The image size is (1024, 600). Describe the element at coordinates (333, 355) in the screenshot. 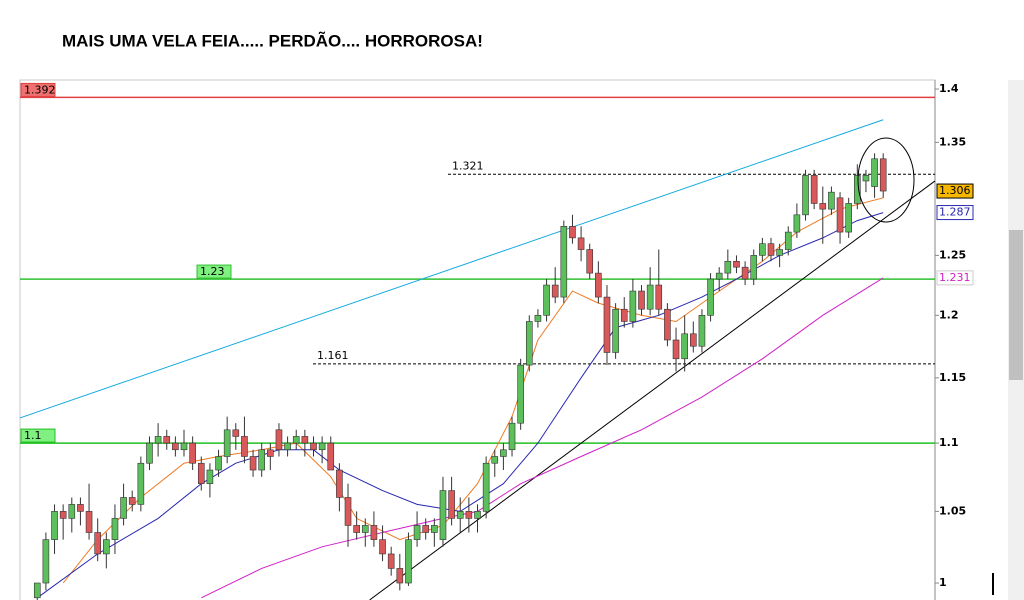

I see `level-label: 1.161` at that location.